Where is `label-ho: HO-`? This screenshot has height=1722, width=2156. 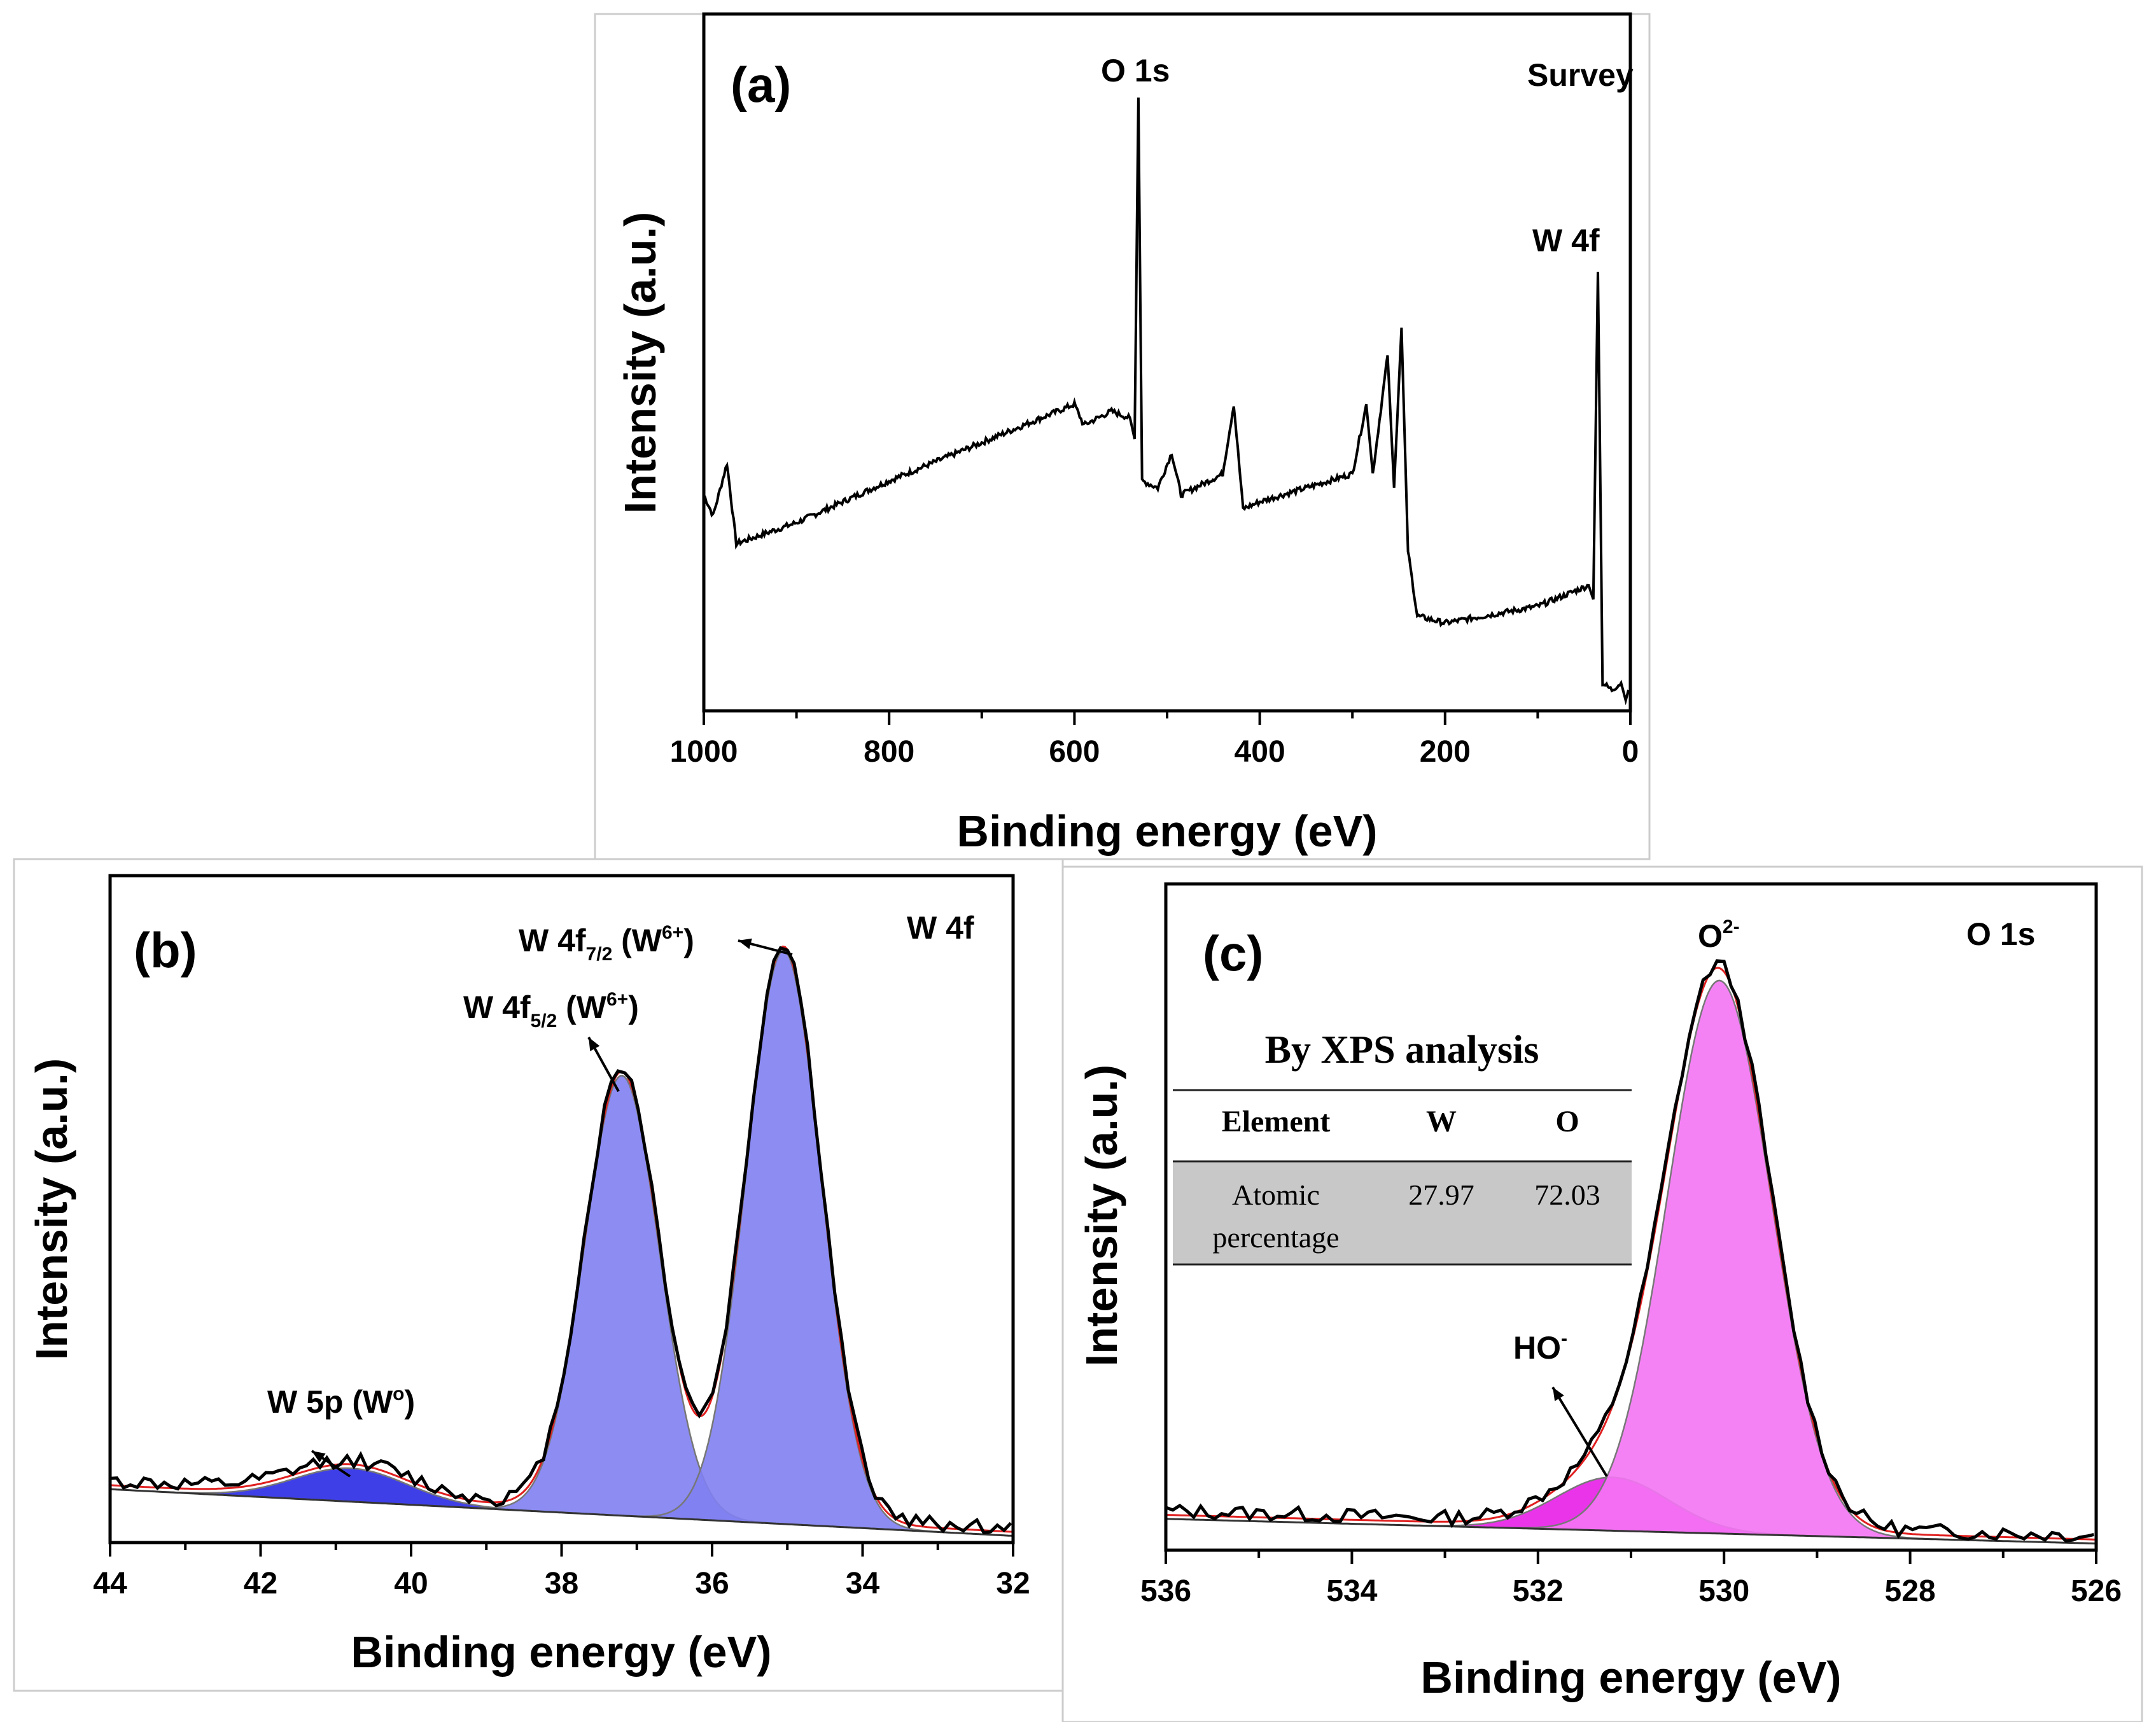
label-ho: HO- is located at coordinates (1540, 1347).